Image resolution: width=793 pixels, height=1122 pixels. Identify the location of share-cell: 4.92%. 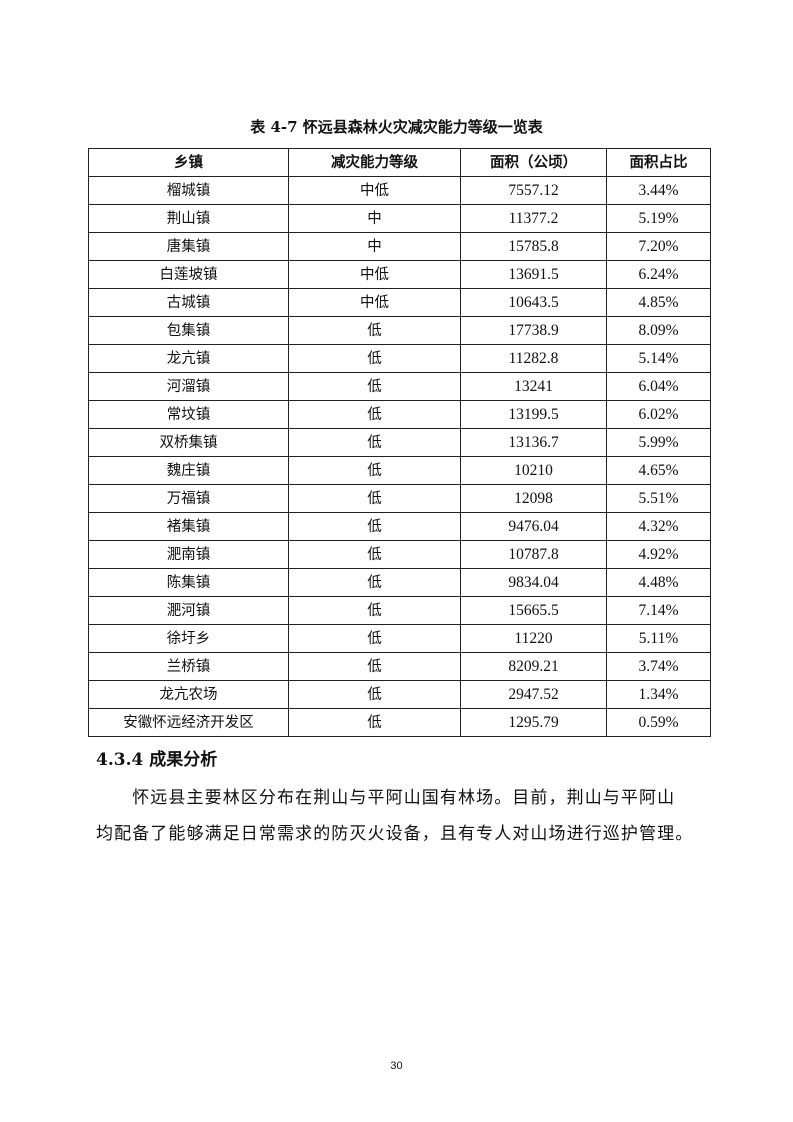
(658, 554).